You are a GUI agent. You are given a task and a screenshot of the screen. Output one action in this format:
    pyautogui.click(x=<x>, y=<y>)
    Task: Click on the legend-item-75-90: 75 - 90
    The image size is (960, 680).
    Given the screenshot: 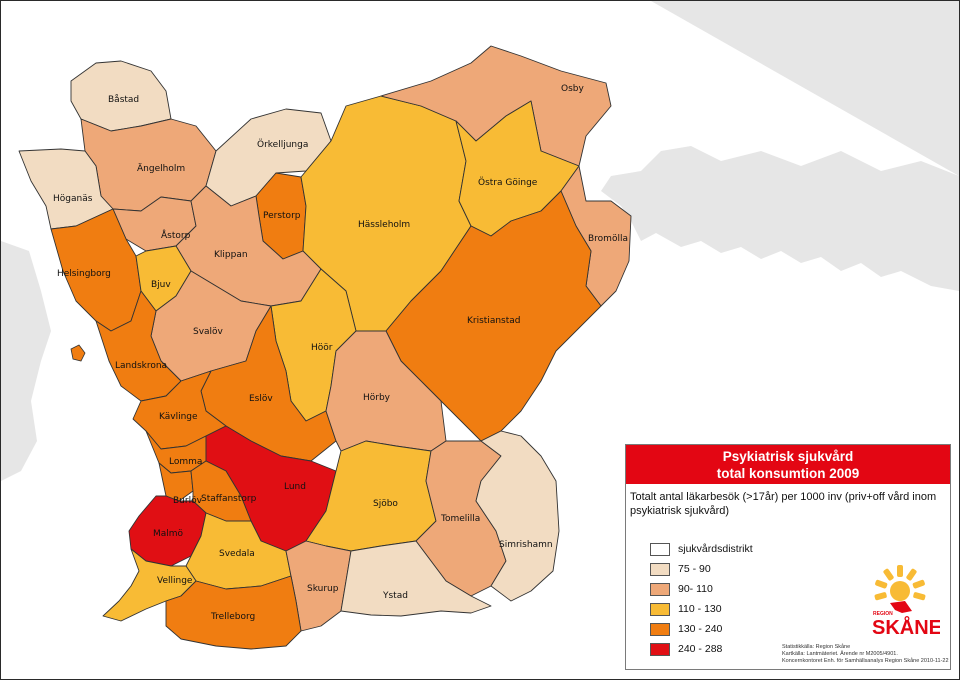 What is the action you would take?
    pyautogui.click(x=701, y=569)
    